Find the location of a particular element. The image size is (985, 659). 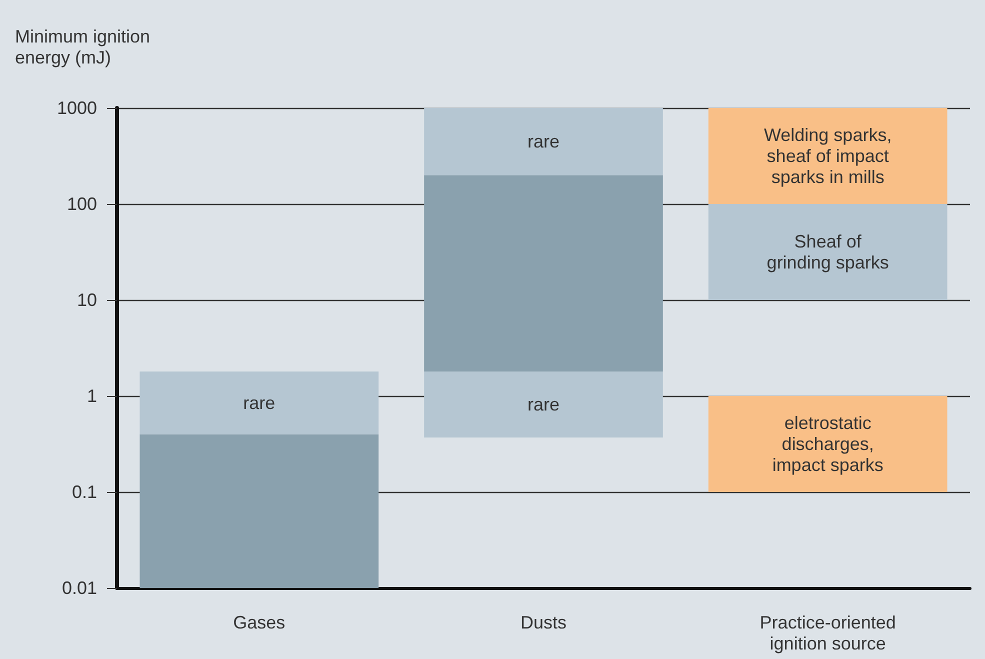

y-tick-label: 0.1 is located at coordinates (84, 492).